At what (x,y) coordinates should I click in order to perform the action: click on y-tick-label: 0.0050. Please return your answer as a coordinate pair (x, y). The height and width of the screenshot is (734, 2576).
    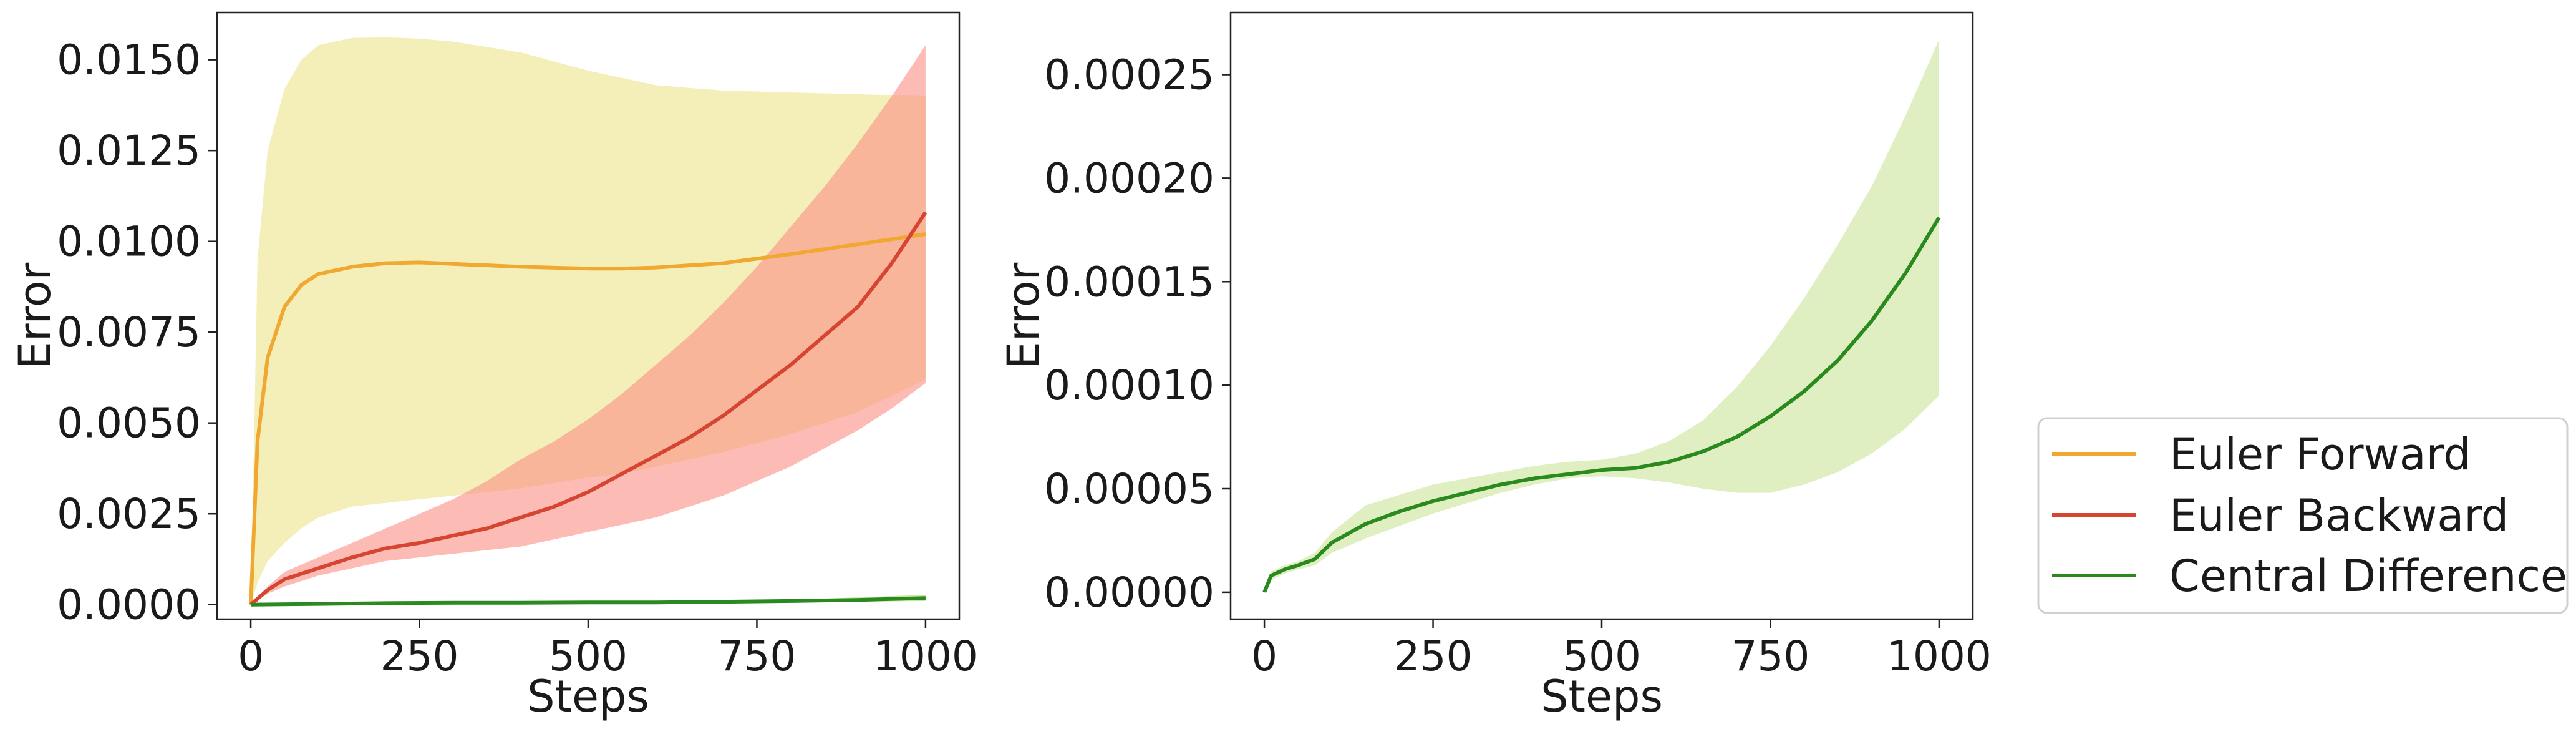
    Looking at the image, I should click on (129, 423).